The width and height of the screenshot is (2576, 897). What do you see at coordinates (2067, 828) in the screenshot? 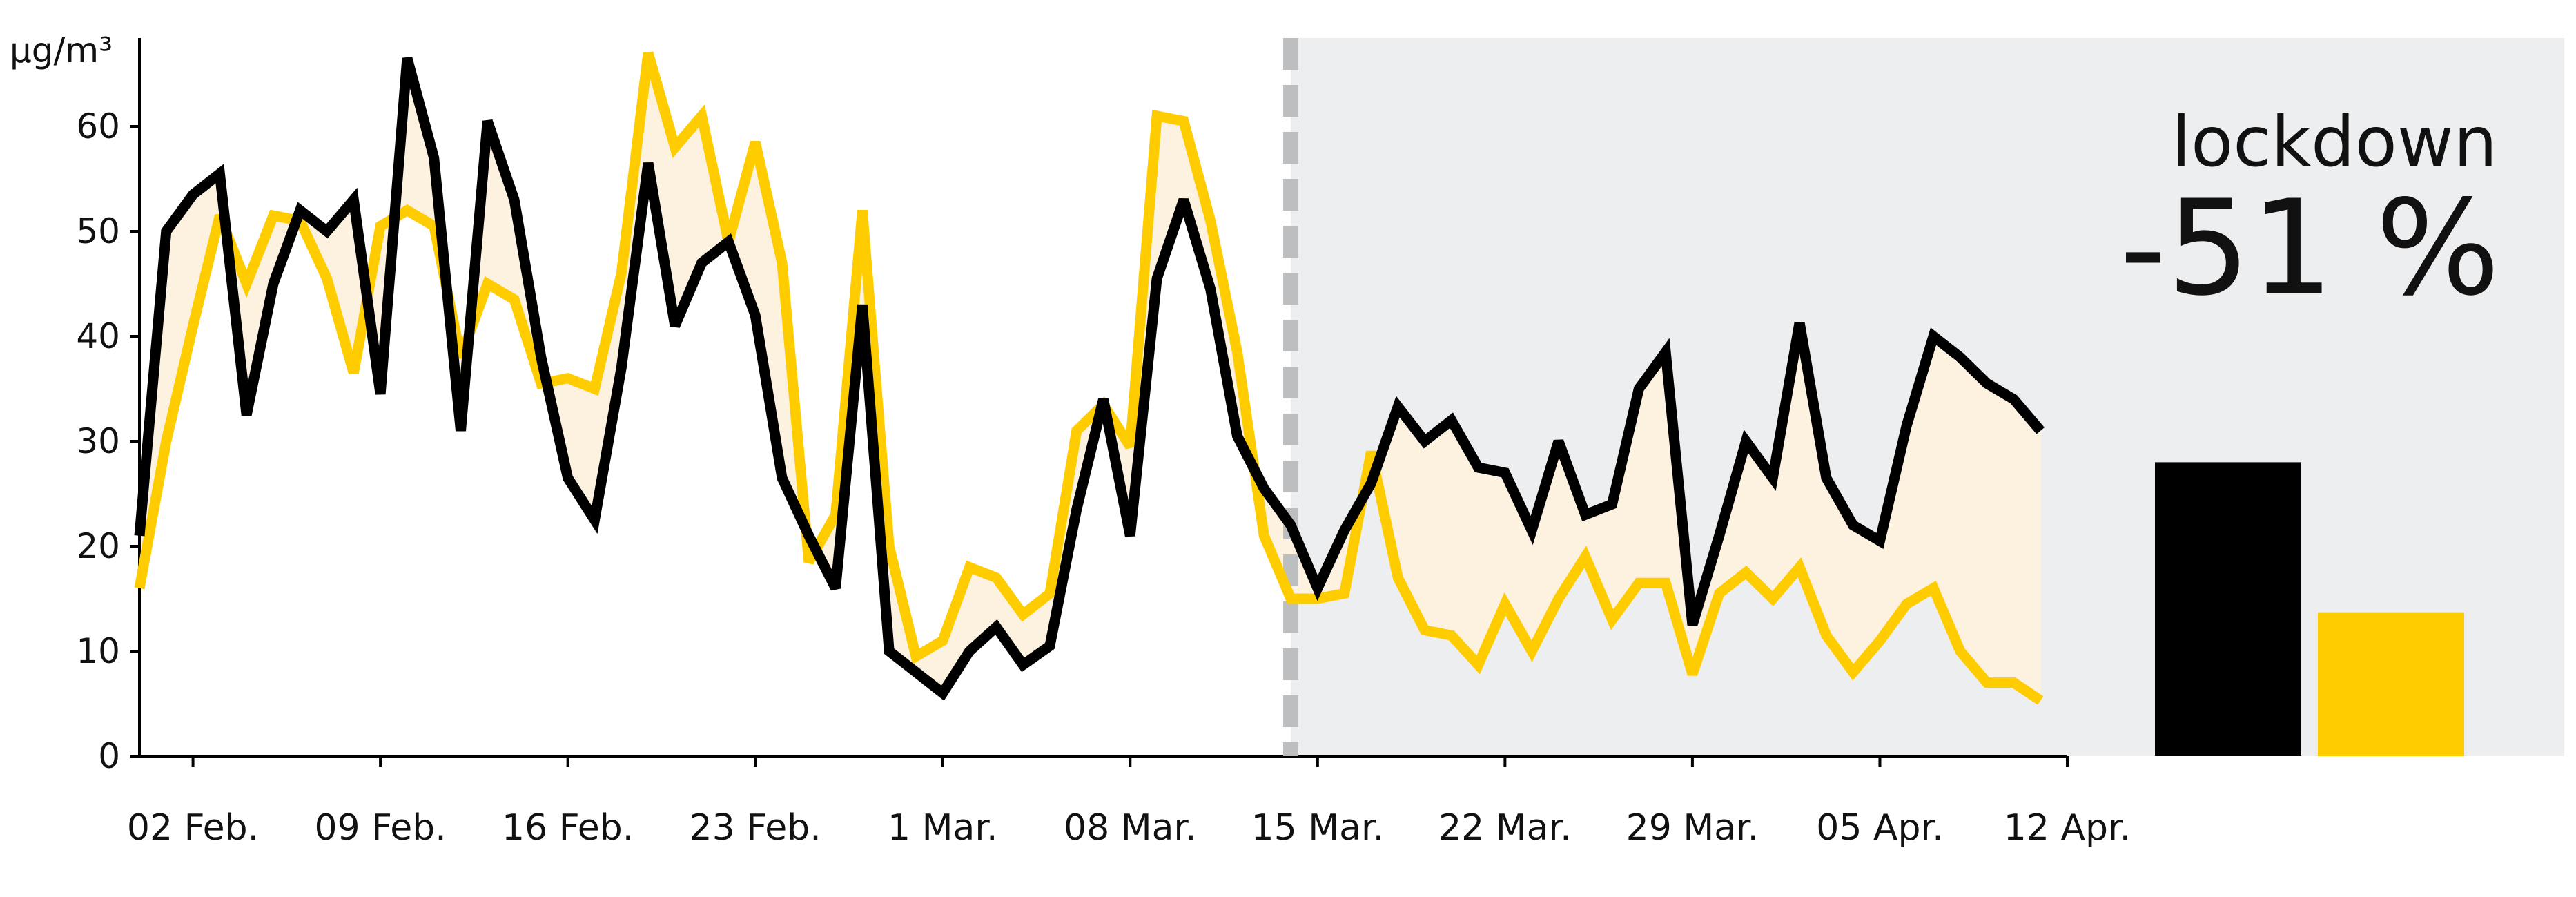
I see `x-tick-label: 12 Apr.` at bounding box center [2067, 828].